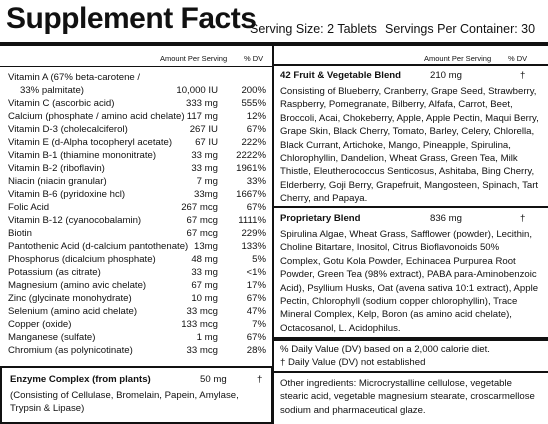  I want to click on nutrient-name: Vitamin B-6 (pyridoxine hcl), so click(67, 194).